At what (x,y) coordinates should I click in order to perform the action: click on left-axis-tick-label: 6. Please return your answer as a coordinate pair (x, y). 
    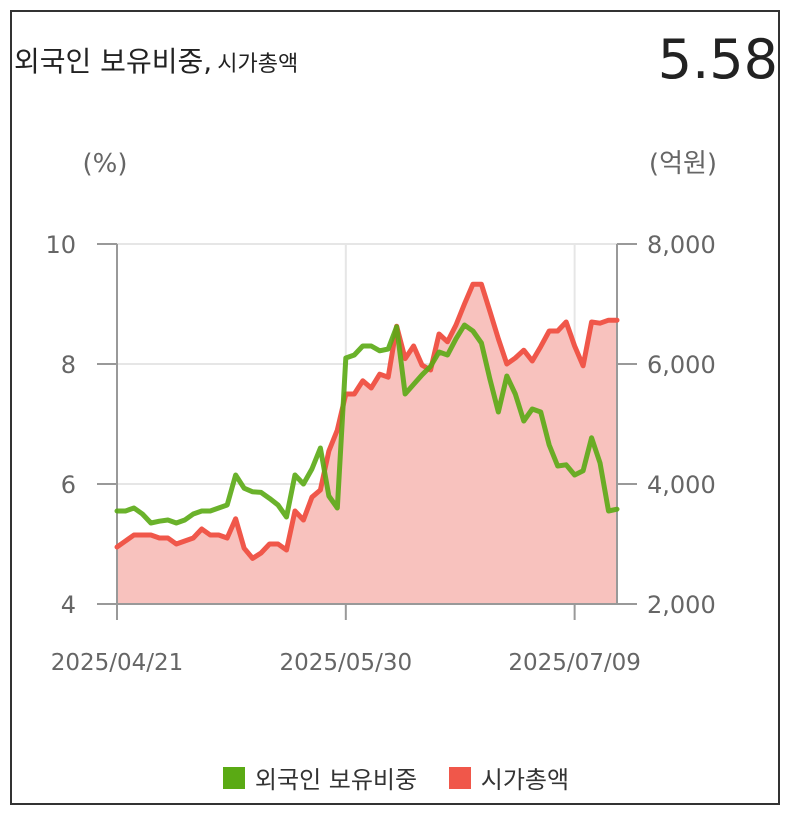
    Looking at the image, I should click on (68, 485).